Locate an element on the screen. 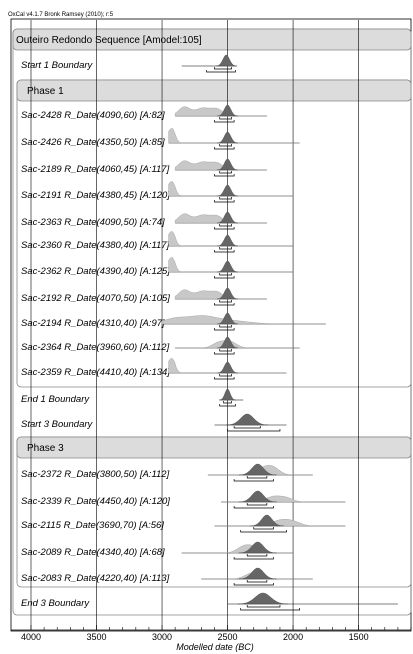  row: Sac-2083 R_Date(4220,40) [A:113] is located at coordinates (167, 576).